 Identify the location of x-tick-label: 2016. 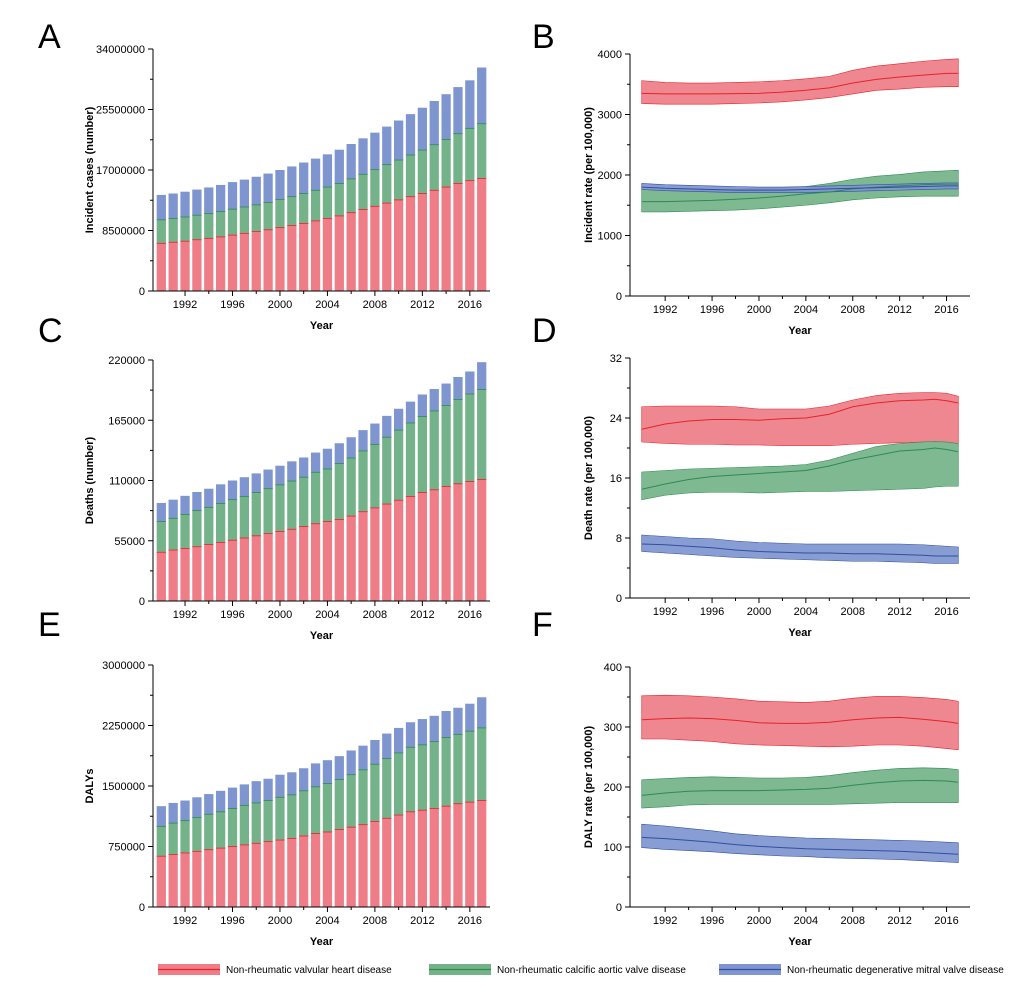
(470, 615).